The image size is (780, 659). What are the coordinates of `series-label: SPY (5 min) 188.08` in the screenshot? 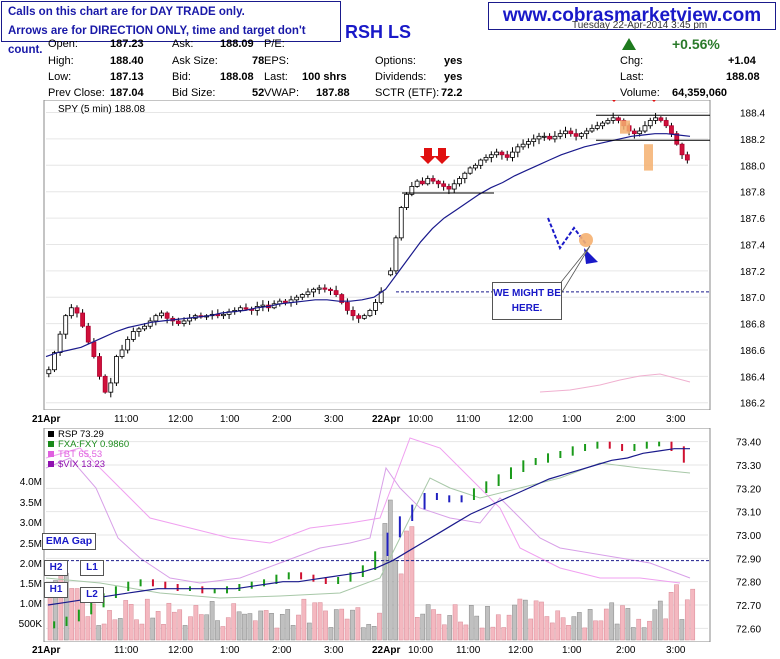 It's located at (102, 109).